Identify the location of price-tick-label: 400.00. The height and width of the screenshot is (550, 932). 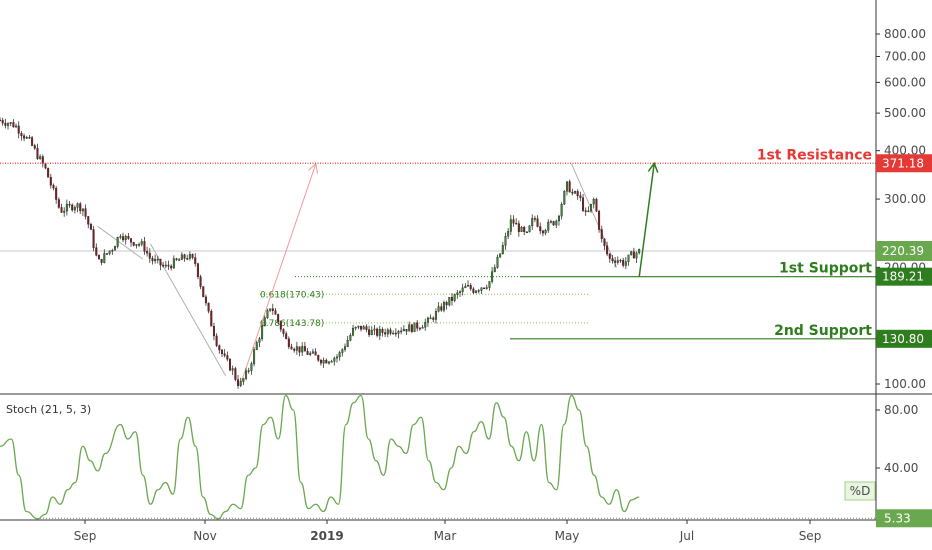
(905, 151).